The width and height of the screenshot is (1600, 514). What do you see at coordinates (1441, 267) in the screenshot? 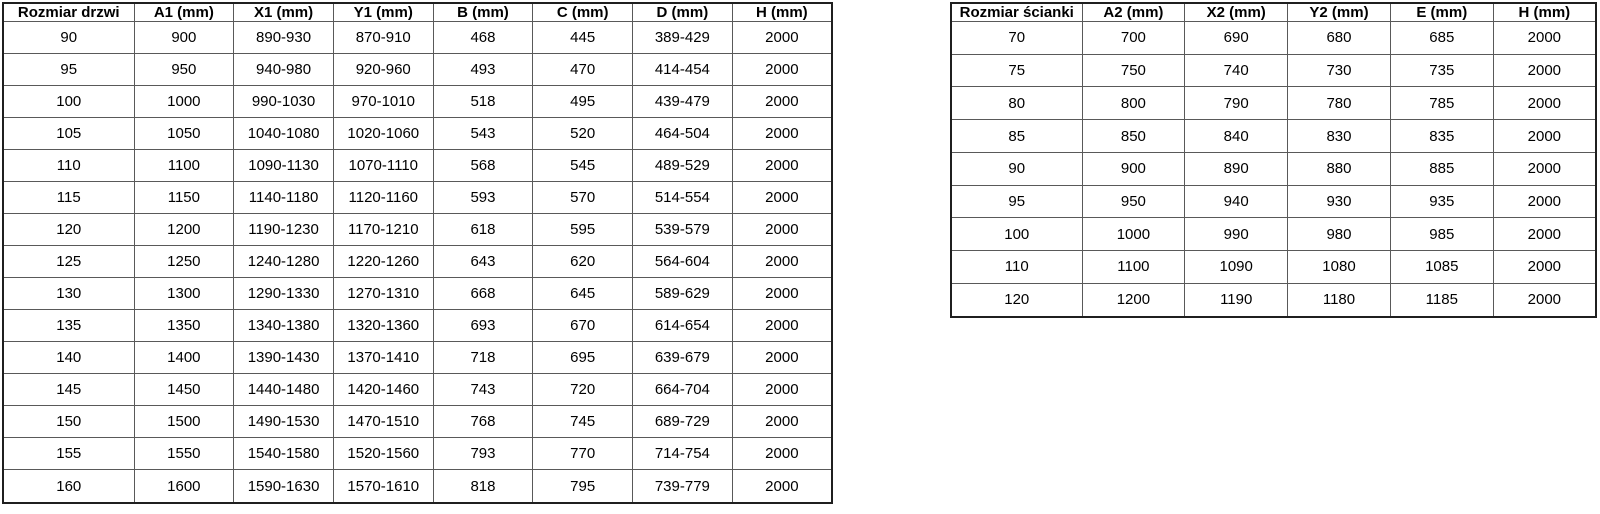
I see `table-cell: 1085` at bounding box center [1441, 267].